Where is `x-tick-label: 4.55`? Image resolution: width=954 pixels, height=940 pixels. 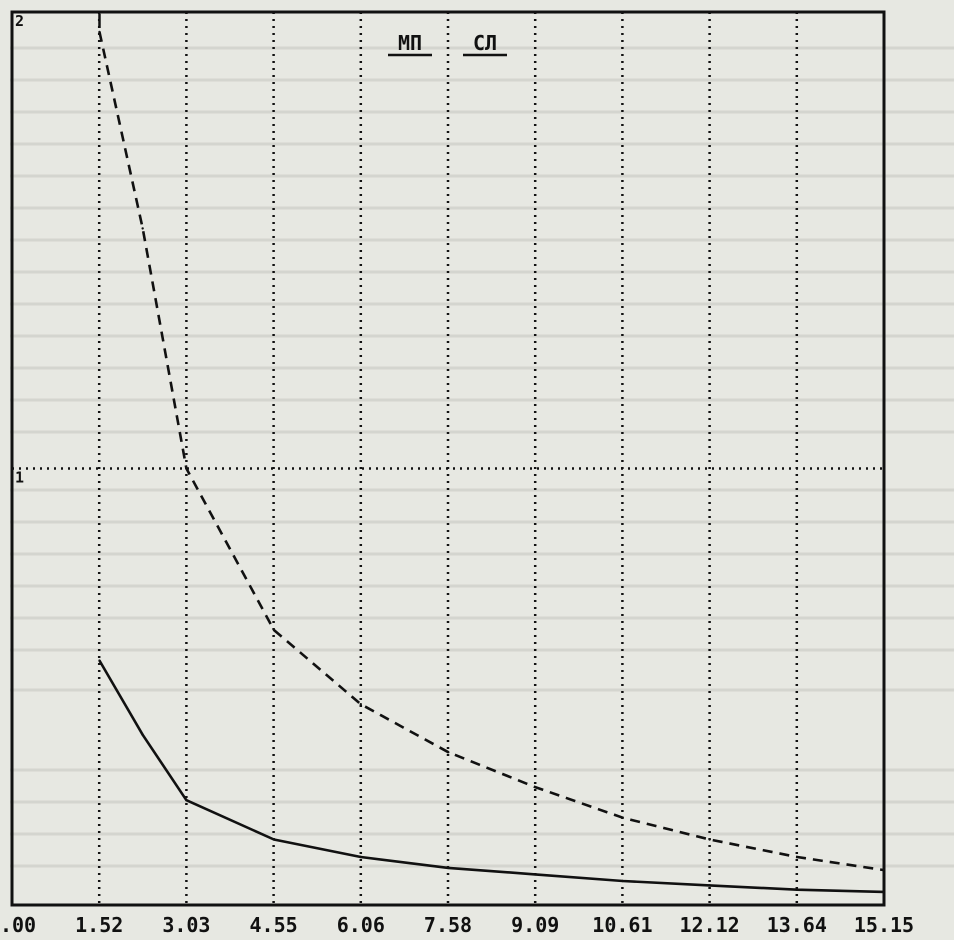 x-tick-label: 4.55 is located at coordinates (274, 925).